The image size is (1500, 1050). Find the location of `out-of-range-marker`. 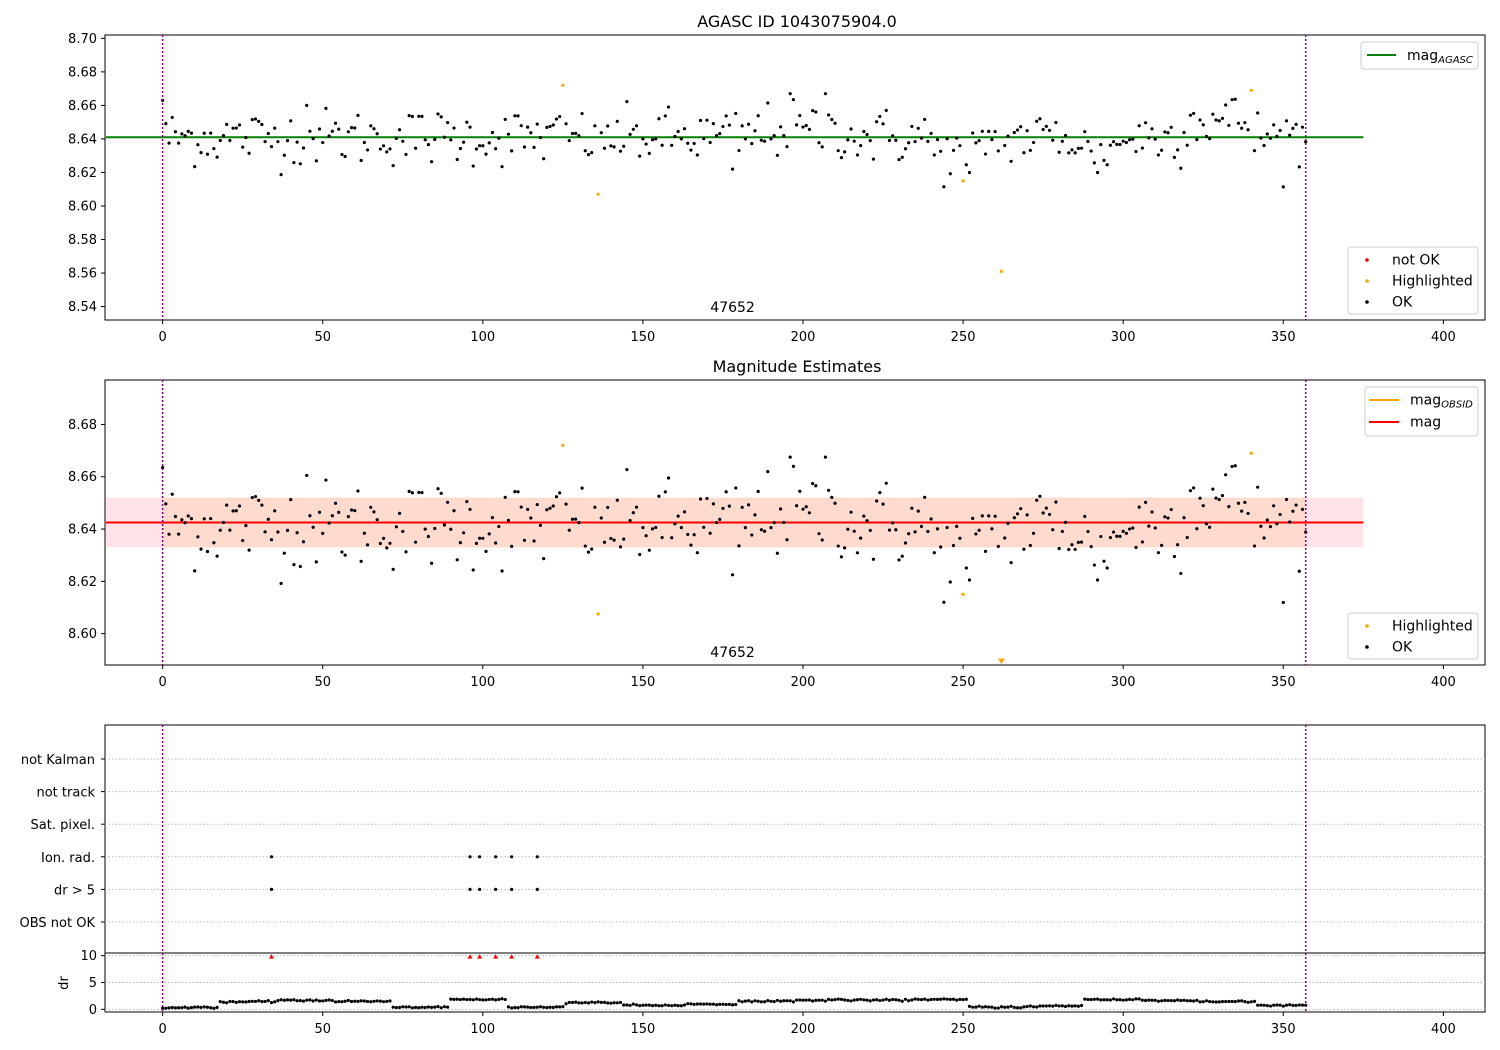

out-of-range-marker is located at coordinates (1002, 661).